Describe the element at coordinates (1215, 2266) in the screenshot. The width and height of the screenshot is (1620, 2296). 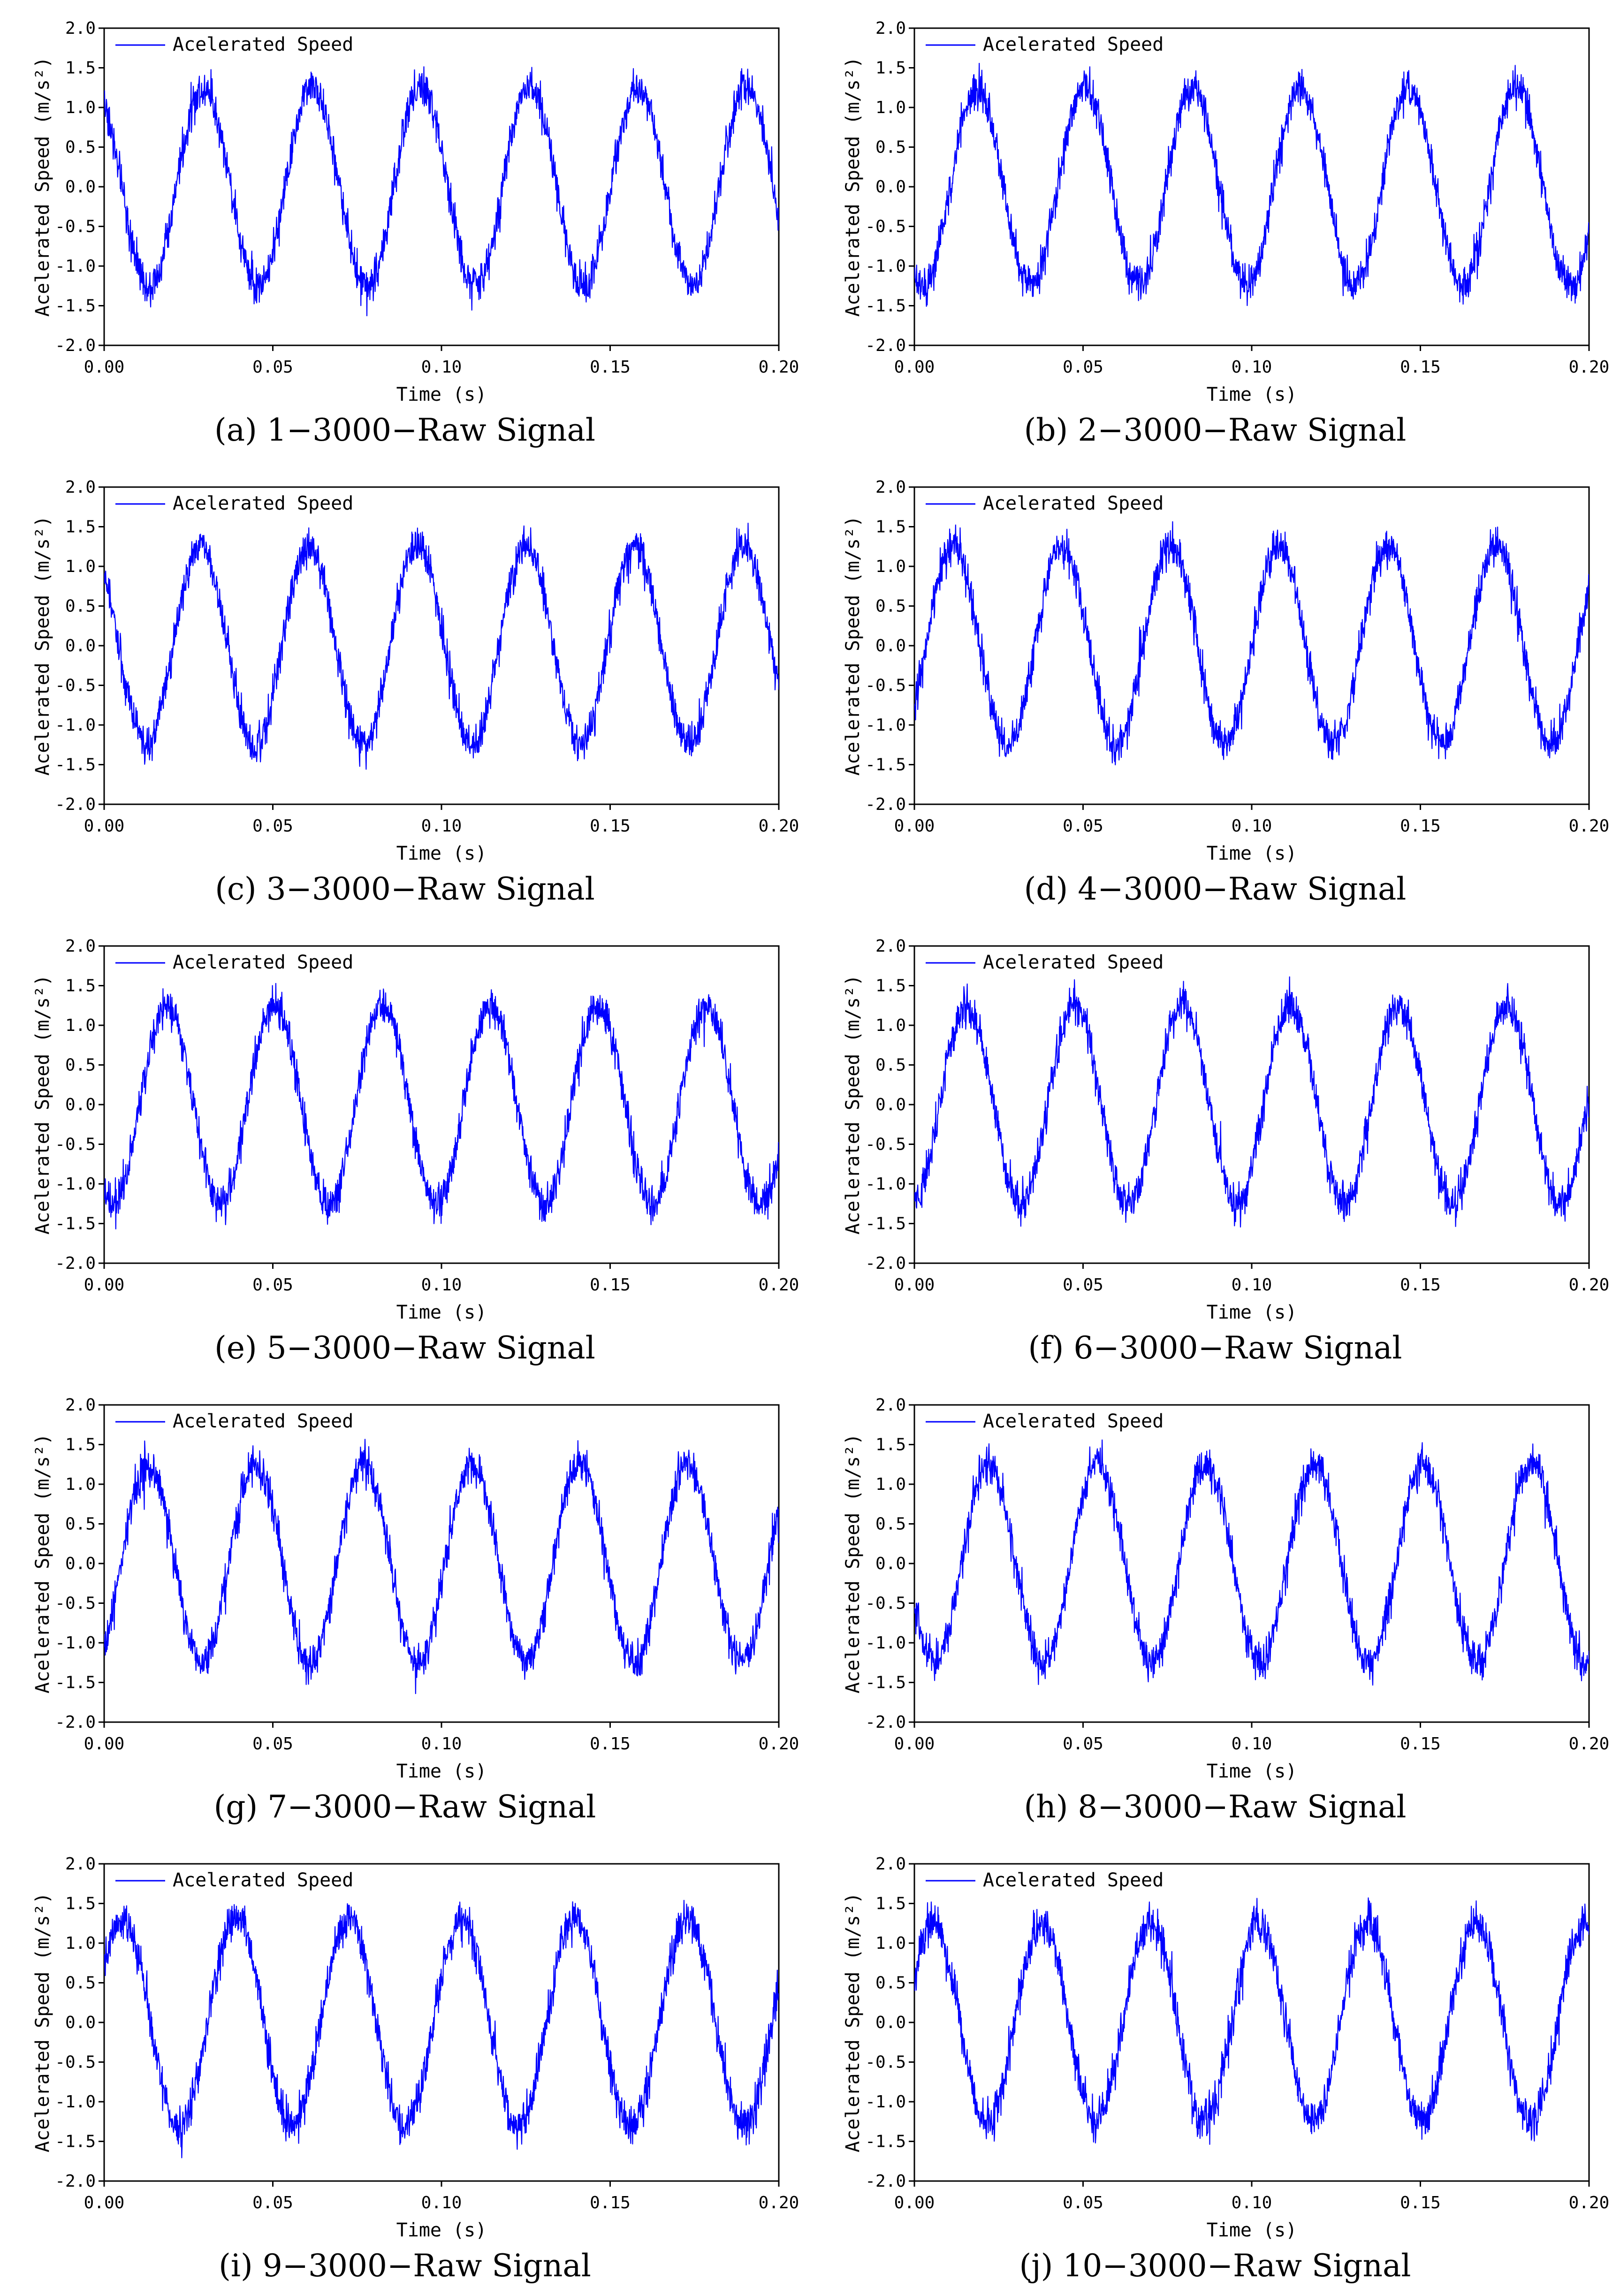
I see `panel-caption: (j) 10−3000−Raw Signal` at that location.